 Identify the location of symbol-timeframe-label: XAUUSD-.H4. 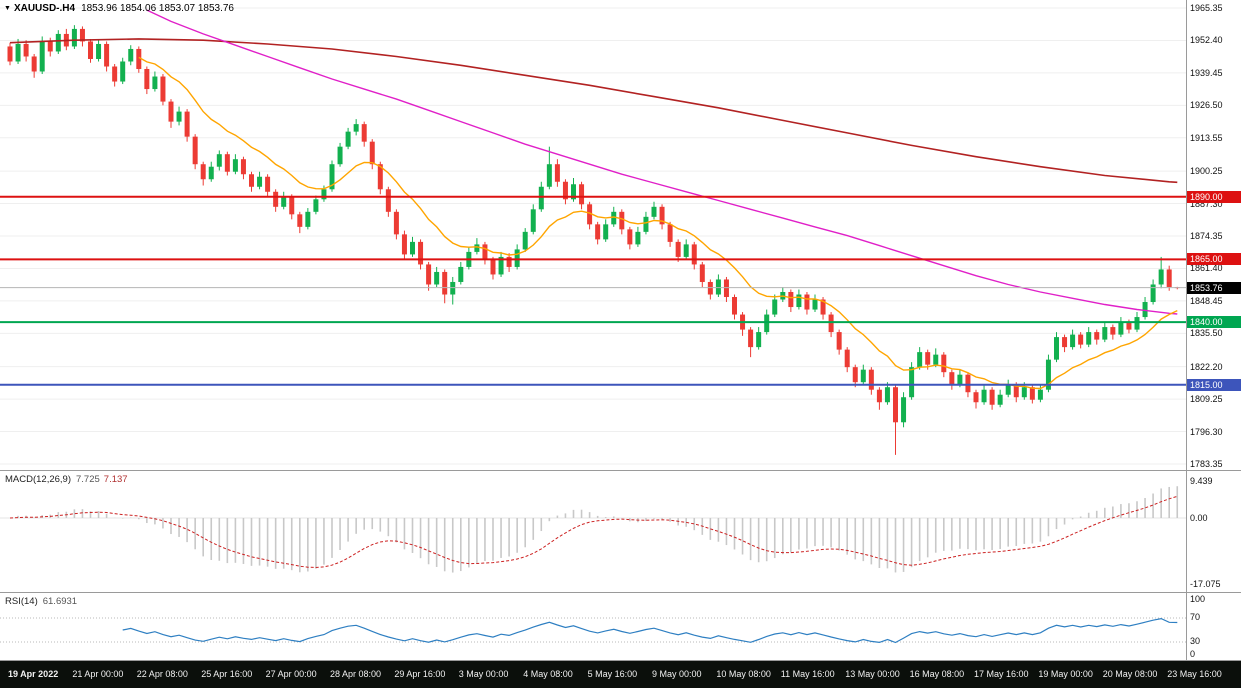
(44, 8).